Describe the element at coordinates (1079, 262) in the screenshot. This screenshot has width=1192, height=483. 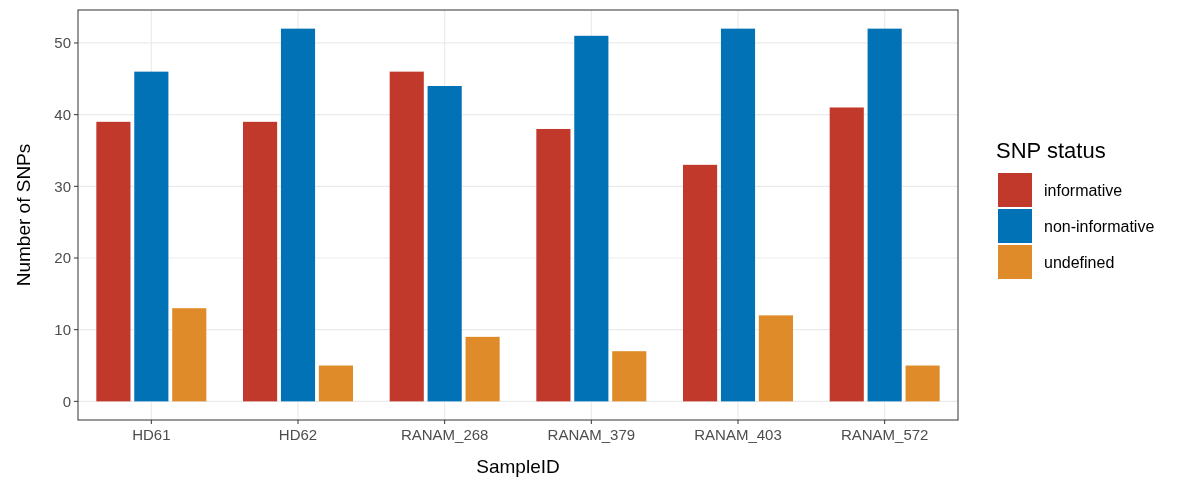
I see `legend-label: undefined` at that location.